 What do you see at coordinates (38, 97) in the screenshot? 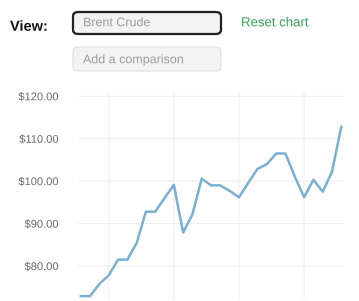
I see `y-tick-label: $120.00` at bounding box center [38, 97].